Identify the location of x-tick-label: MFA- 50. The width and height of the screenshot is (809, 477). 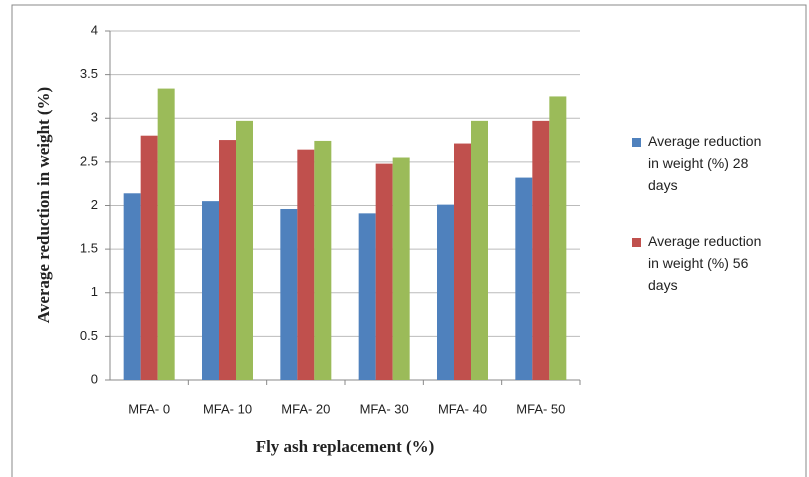
(540, 408).